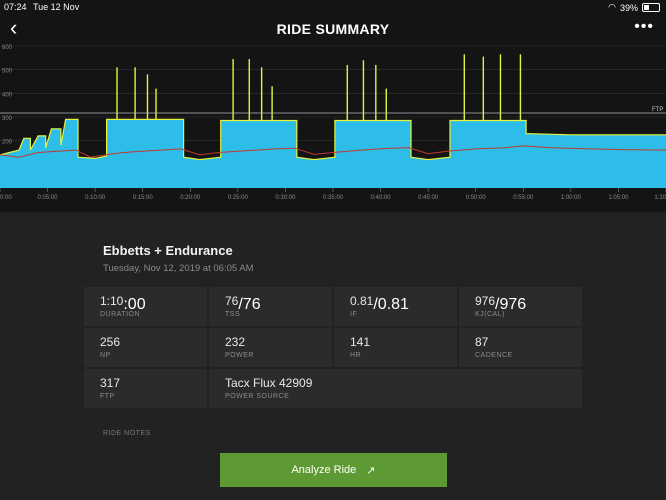 This screenshot has height=500, width=666. What do you see at coordinates (235, 342) in the screenshot?
I see `metric-value: 232` at bounding box center [235, 342].